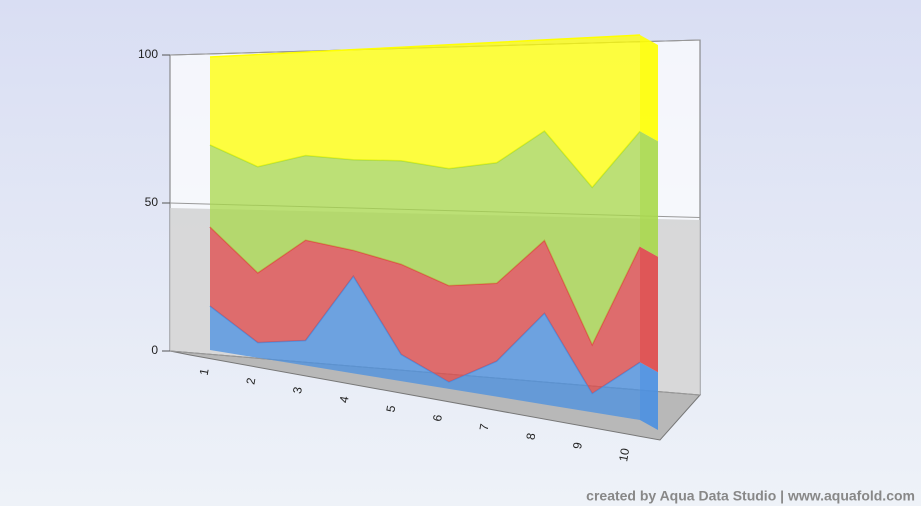 The width and height of the screenshot is (921, 506). Describe the element at coordinates (390, 408) in the screenshot. I see `x-tick-label: 5` at that location.